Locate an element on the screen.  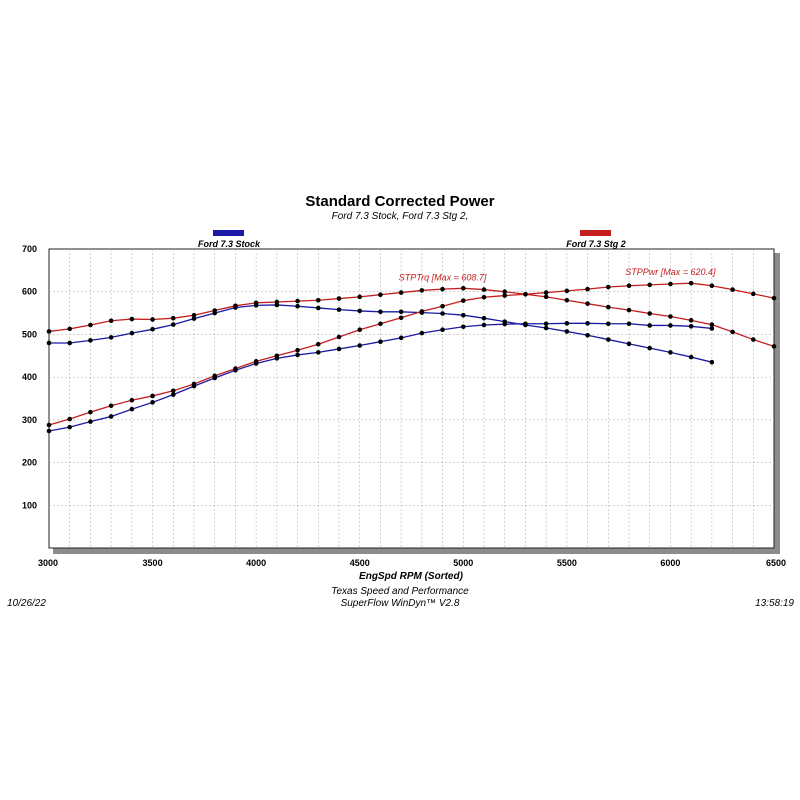
legend-label: Ford 7.3 Stg 2 is located at coordinates (596, 244).